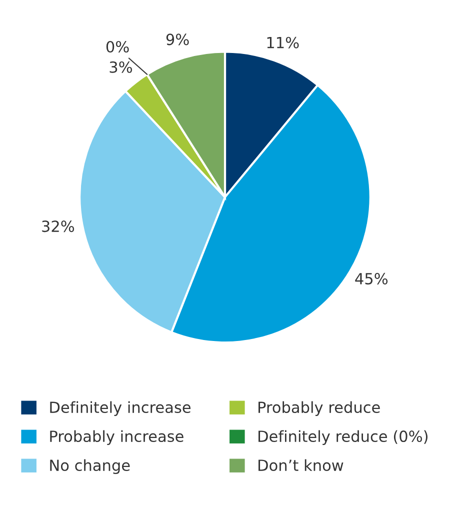 This screenshot has width=450, height=523. What do you see at coordinates (117, 438) in the screenshot?
I see `legend-label: Probably increase` at bounding box center [117, 438].